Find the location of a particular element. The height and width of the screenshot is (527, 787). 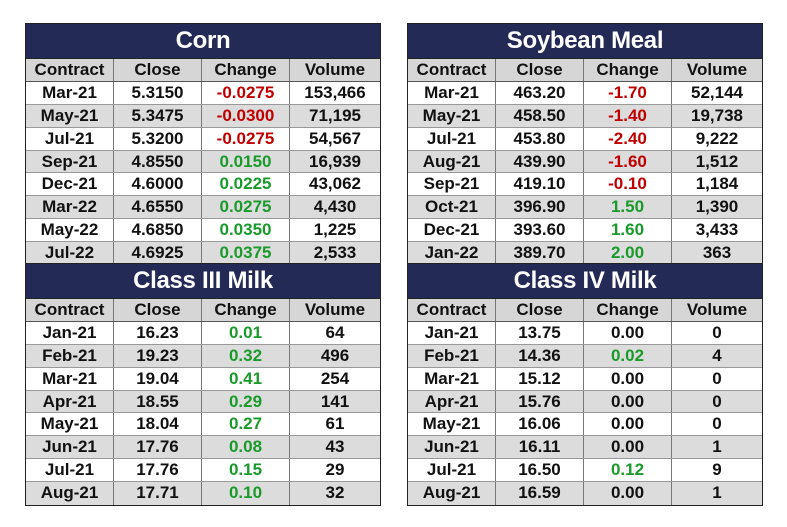

table-row: Jan-21 16.23 0.01 64 is located at coordinates (203, 333).